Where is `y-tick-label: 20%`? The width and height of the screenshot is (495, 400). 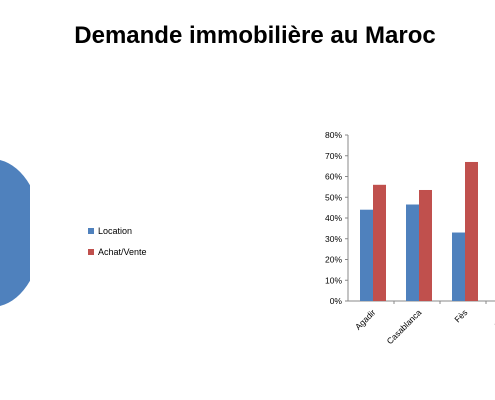
y-tick-label: 20% is located at coordinates (333, 260).